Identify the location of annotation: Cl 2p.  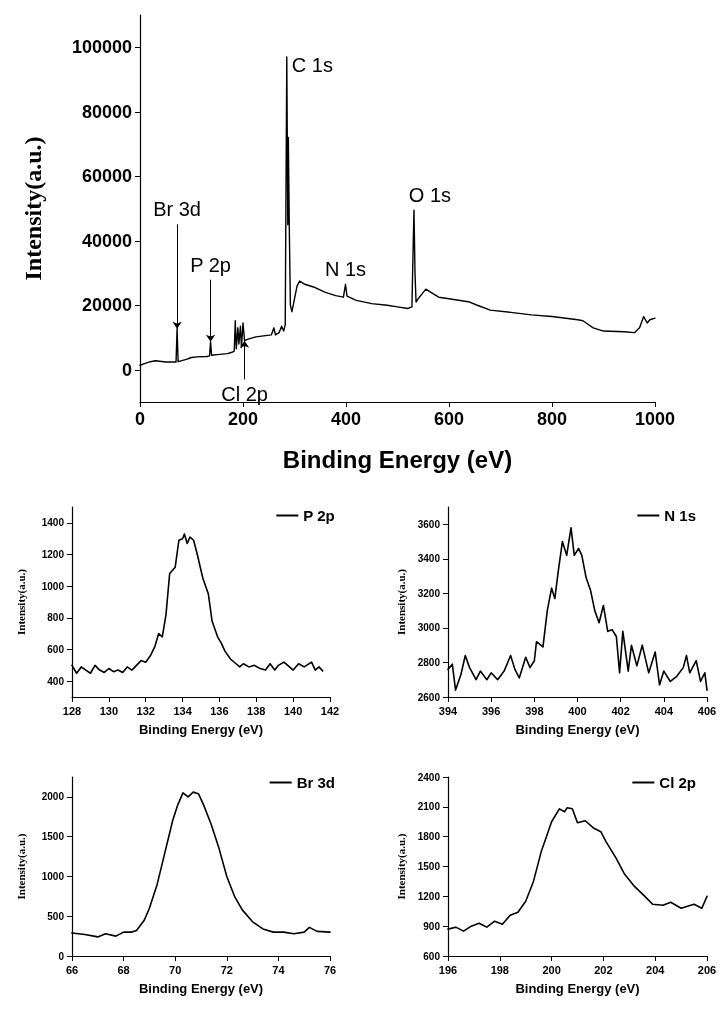
(244, 394).